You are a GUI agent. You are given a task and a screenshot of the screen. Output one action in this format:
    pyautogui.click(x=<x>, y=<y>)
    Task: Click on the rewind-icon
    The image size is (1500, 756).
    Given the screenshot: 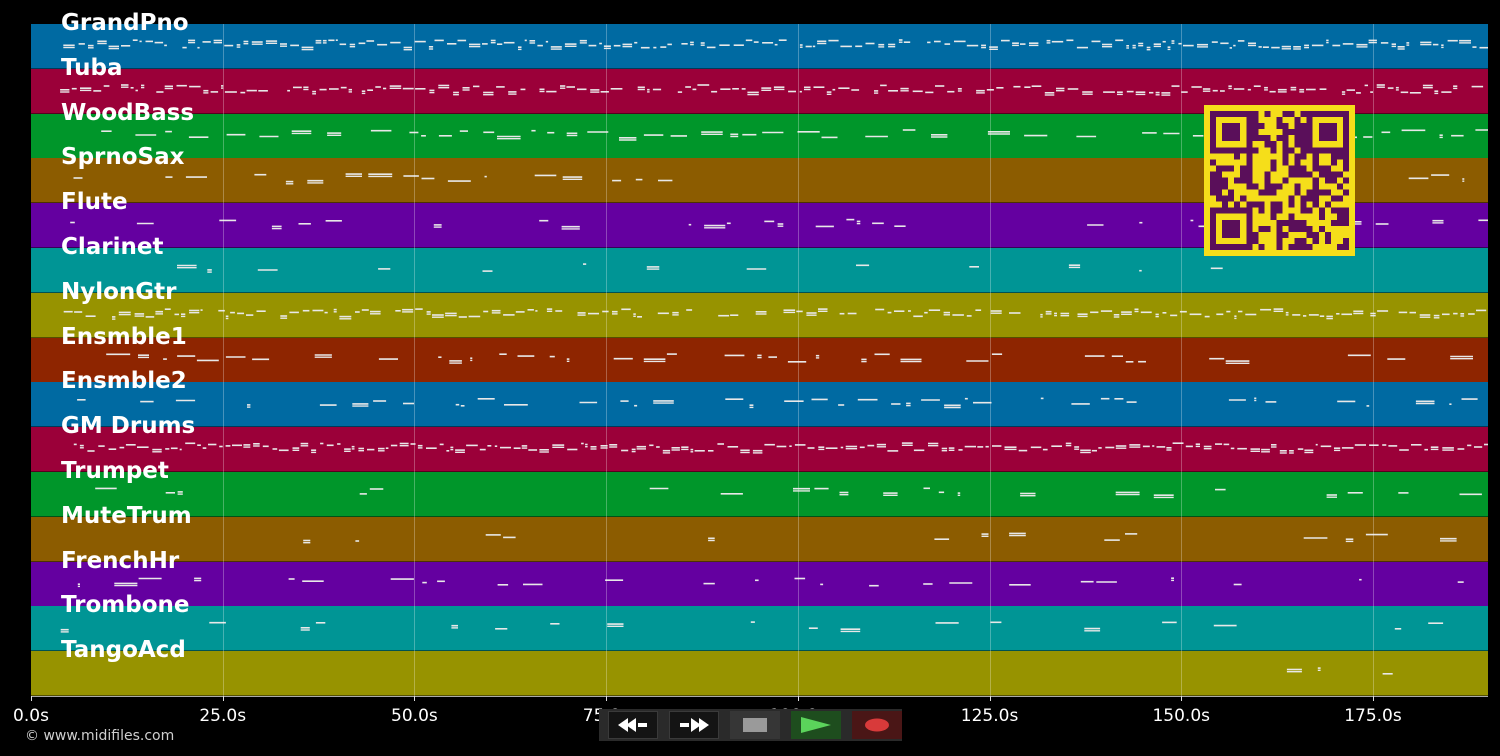 What is the action you would take?
    pyautogui.click(x=632, y=725)
    